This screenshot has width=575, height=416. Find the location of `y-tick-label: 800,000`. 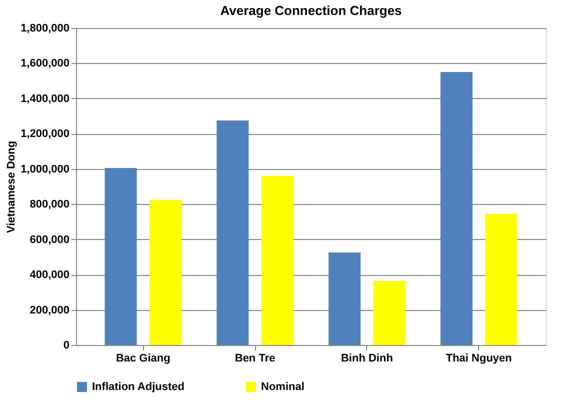

y-tick-label: 800,000 is located at coordinates (50, 204).